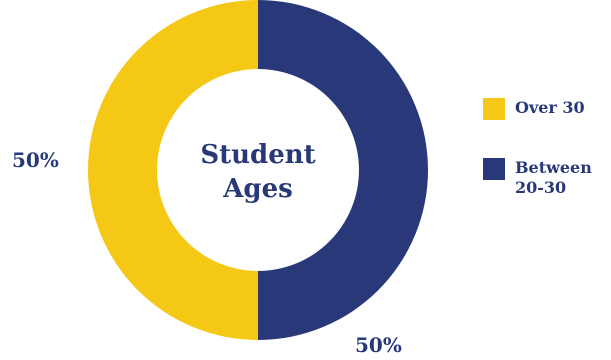 The image size is (611, 360). Describe the element at coordinates (35, 160) in the screenshot. I see `slice-label-over-30: 50%` at that location.